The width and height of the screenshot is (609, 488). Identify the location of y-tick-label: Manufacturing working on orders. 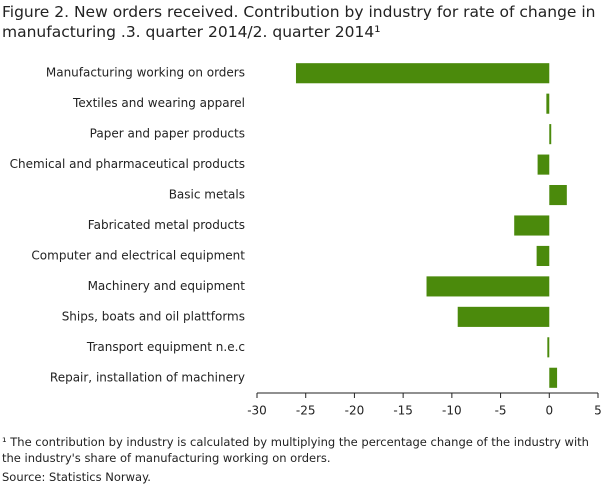
(145, 73).